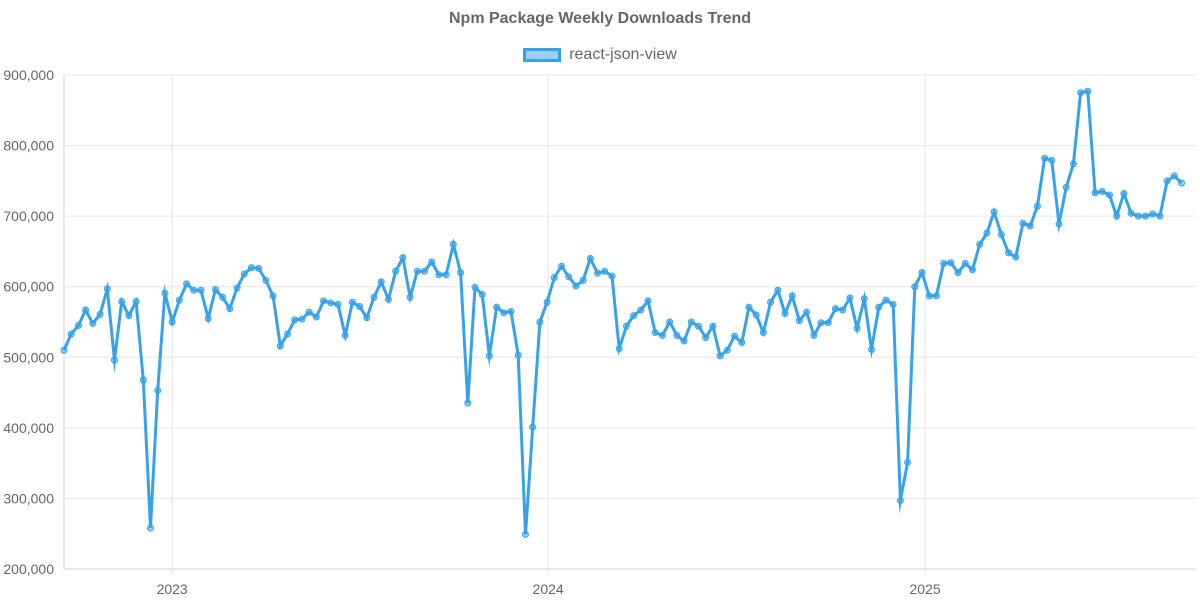  I want to click on legend: react-json-view, so click(600, 55).